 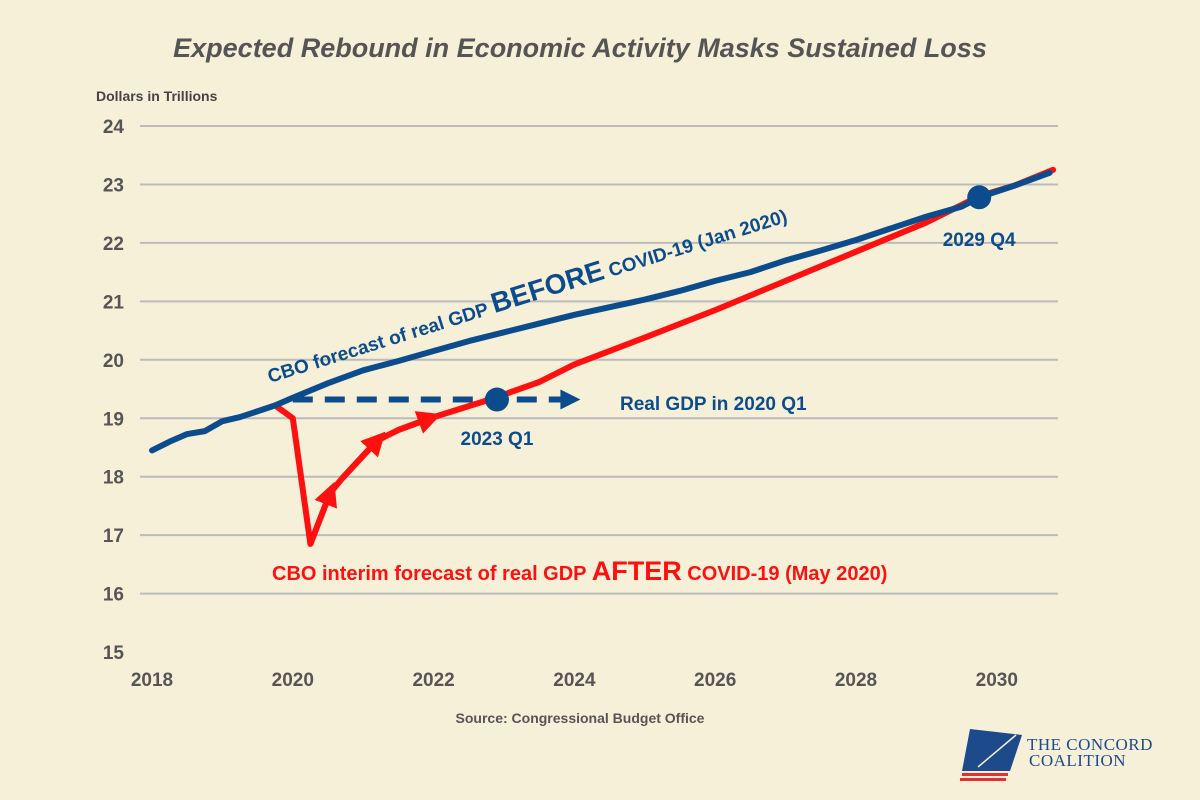 I want to click on x-tick-label: 2028, so click(x=856, y=680).